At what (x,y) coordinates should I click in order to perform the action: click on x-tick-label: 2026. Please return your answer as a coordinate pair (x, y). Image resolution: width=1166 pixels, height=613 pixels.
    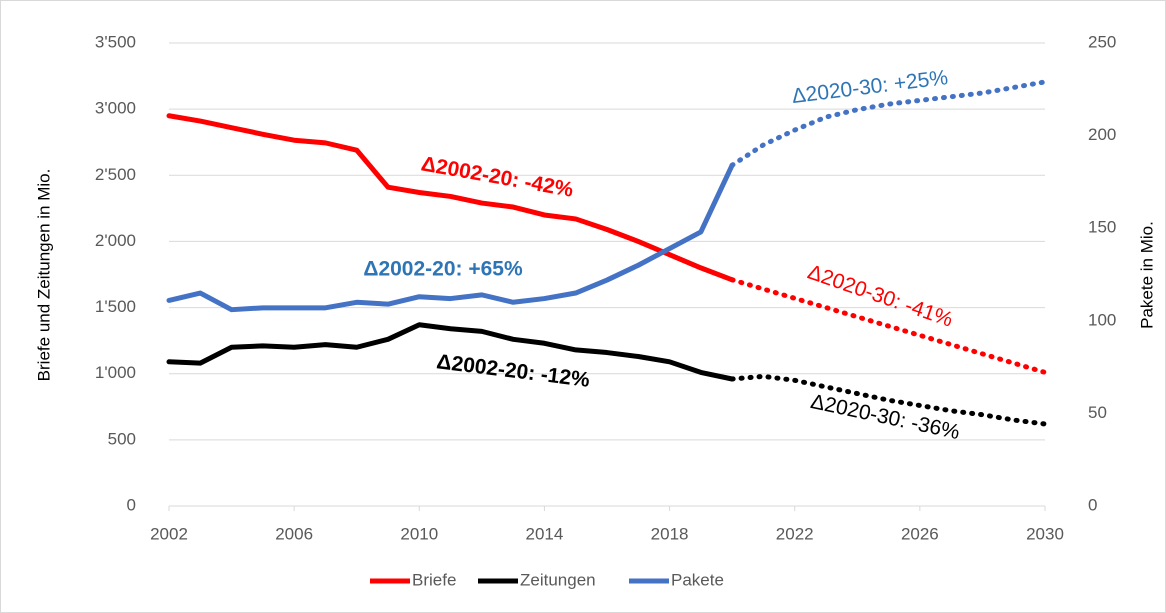
    Looking at the image, I should click on (920, 533).